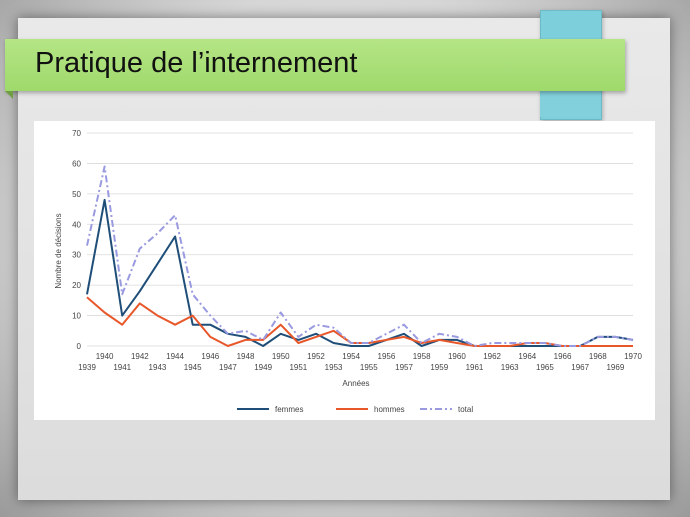  Describe the element at coordinates (281, 356) in the screenshot. I see `x-tick-label: 1950` at that location.